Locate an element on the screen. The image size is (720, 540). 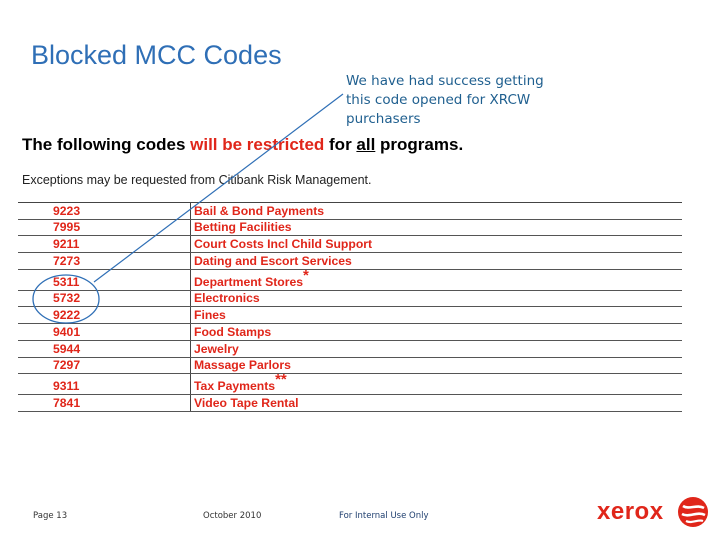
slide-title: Blocked MCC Codes is located at coordinates (156, 55).